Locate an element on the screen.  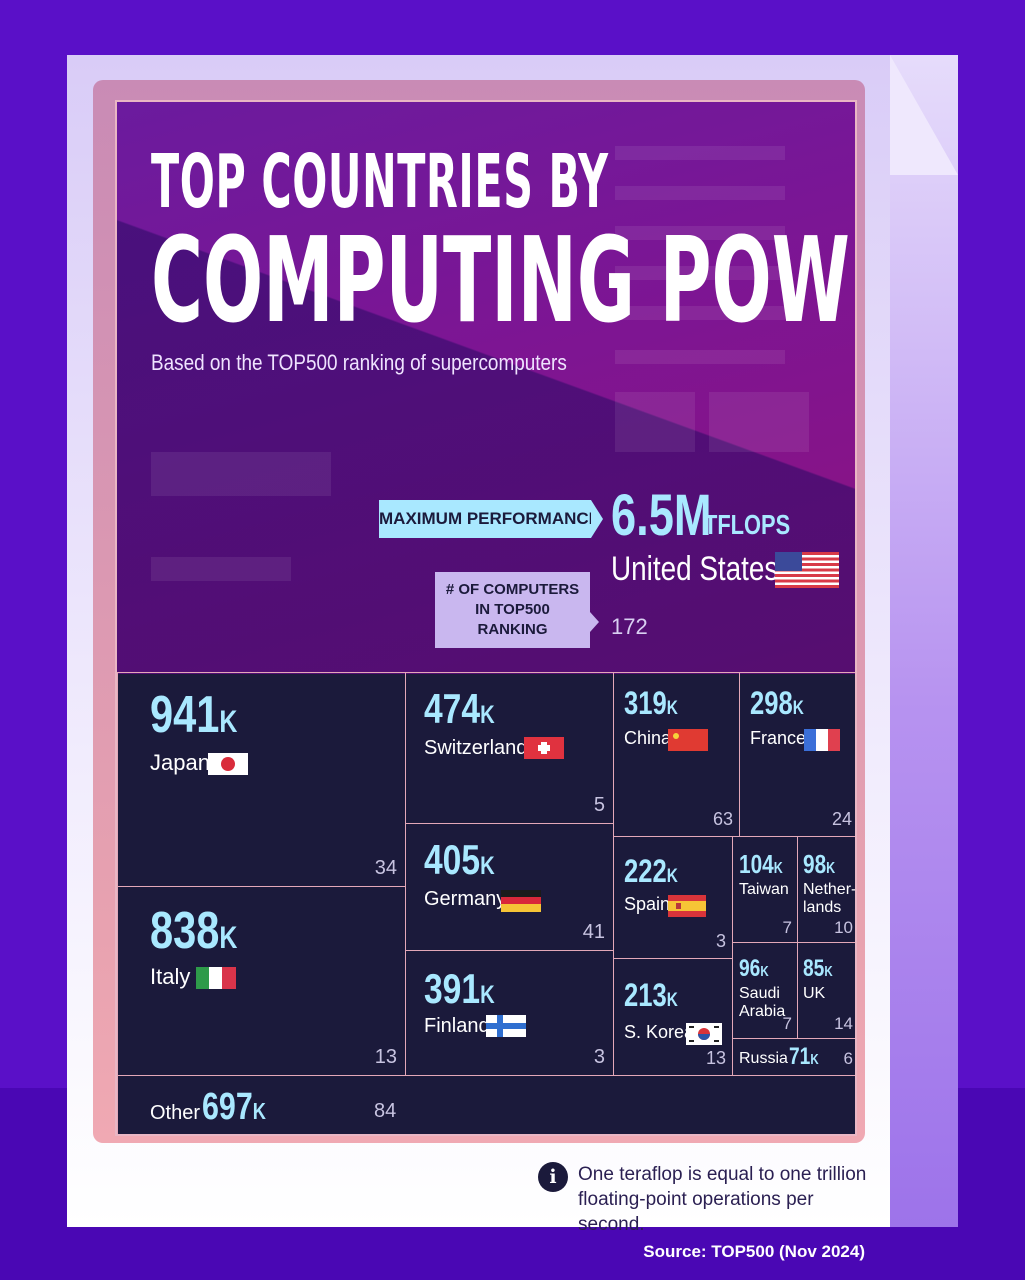
value-italy: 838K is located at coordinates (193, 931).